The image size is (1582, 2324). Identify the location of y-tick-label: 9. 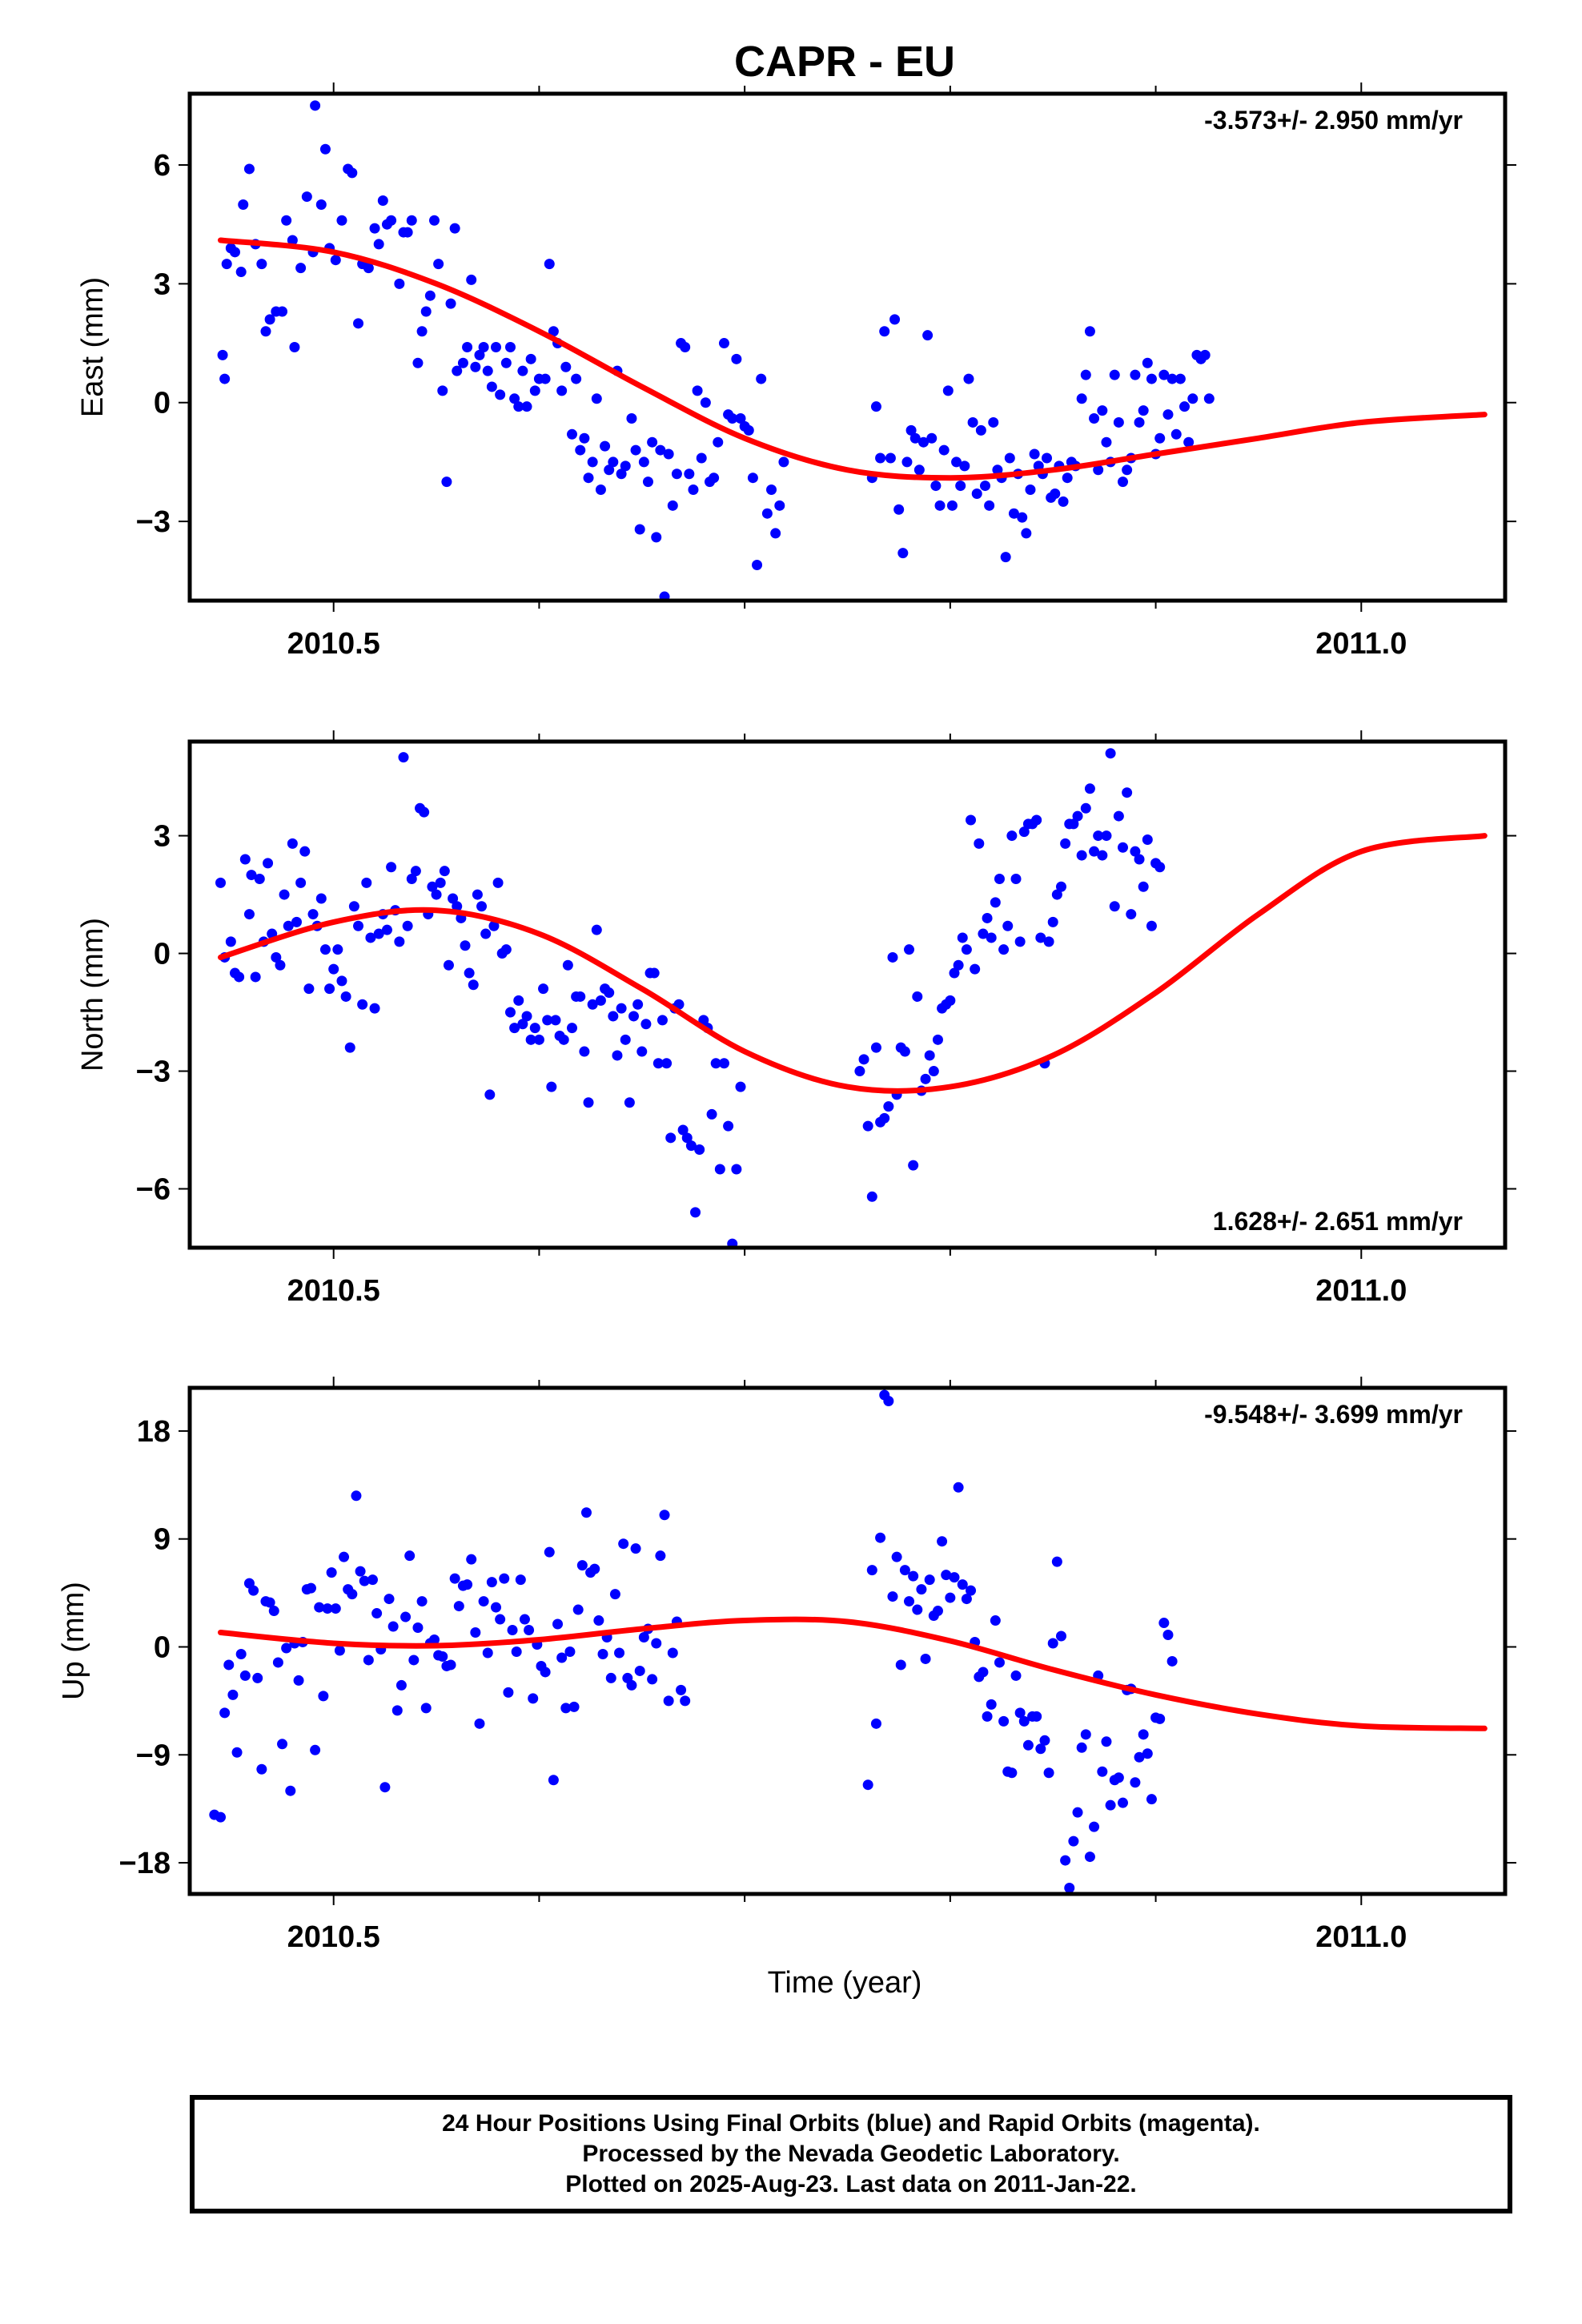
(162, 1540).